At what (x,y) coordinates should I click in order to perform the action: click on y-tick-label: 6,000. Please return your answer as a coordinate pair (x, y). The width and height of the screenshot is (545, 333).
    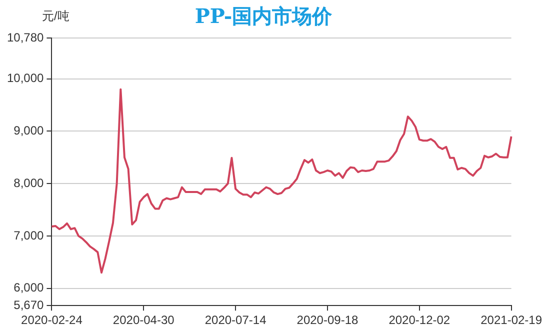
    Looking at the image, I should click on (29, 287).